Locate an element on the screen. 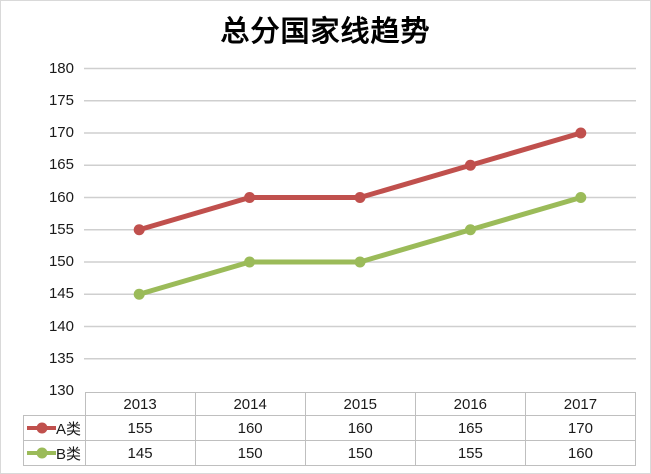  year-header-cell: 2015 is located at coordinates (360, 404).